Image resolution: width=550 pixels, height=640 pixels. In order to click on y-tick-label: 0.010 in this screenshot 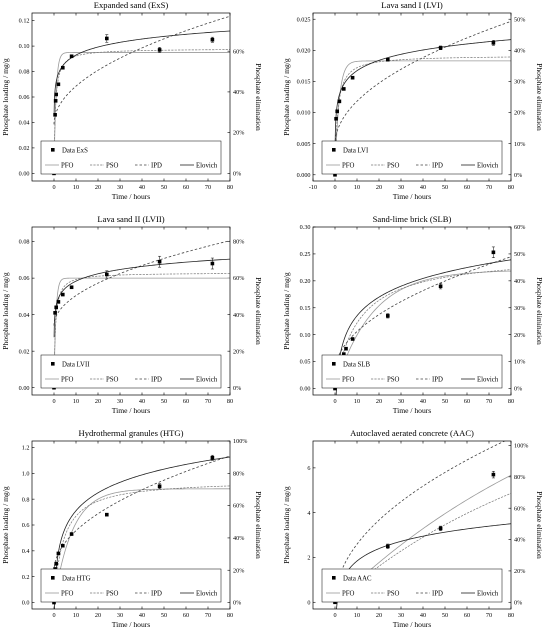, I will do `click(304, 113)`.